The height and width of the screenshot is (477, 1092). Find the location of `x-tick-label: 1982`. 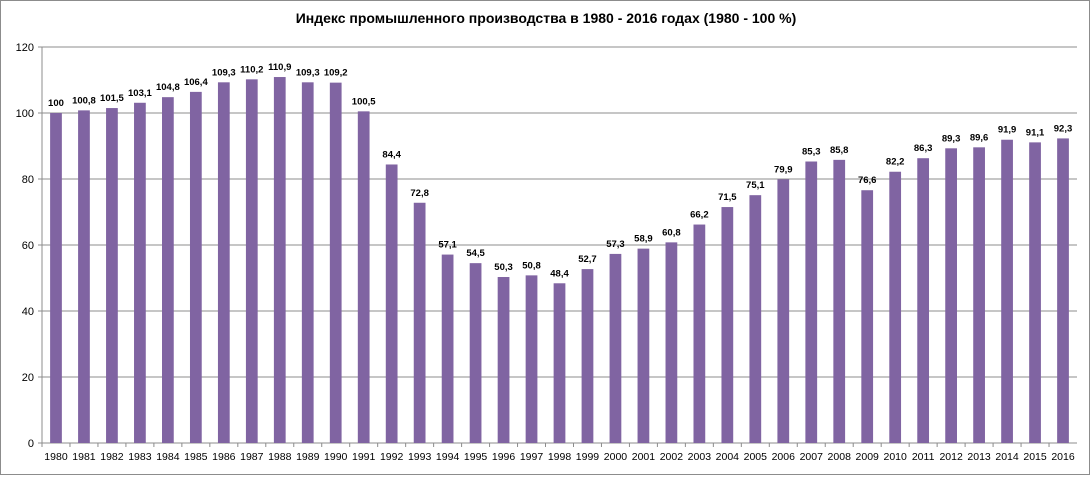

x-tick-label: 1982 is located at coordinates (112, 457).